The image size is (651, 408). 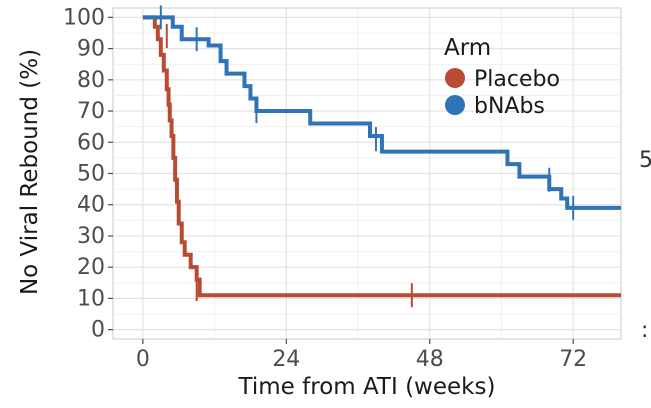 What do you see at coordinates (98, 330) in the screenshot?
I see `y-tick-label: 0` at bounding box center [98, 330].